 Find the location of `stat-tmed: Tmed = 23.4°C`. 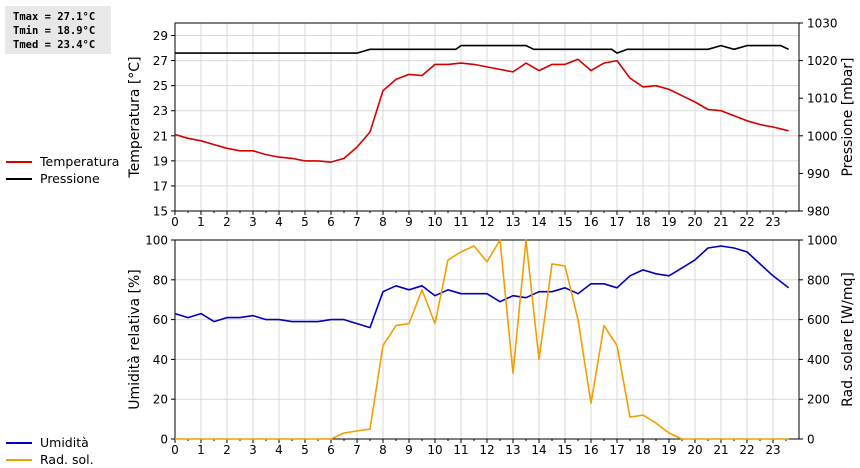

stat-tmed: Tmed = 23.4°C is located at coordinates (54, 45).